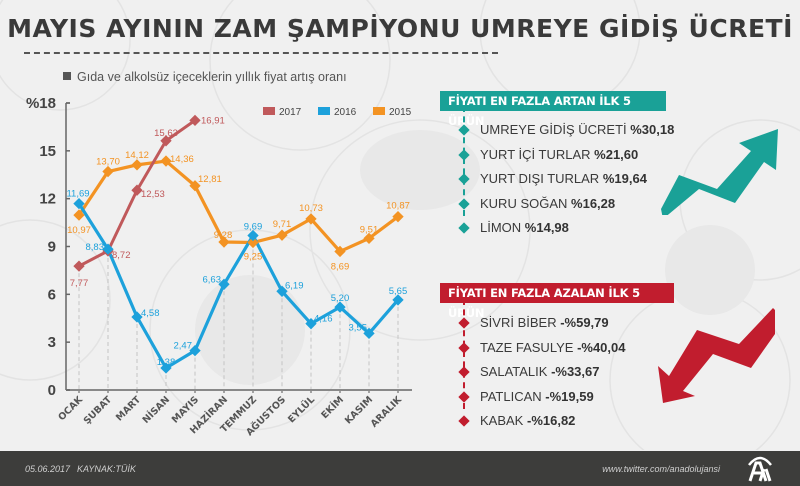 This screenshot has width=800, height=486. What do you see at coordinates (546, 227) in the screenshot?
I see `item-value: %14,98` at bounding box center [546, 227].